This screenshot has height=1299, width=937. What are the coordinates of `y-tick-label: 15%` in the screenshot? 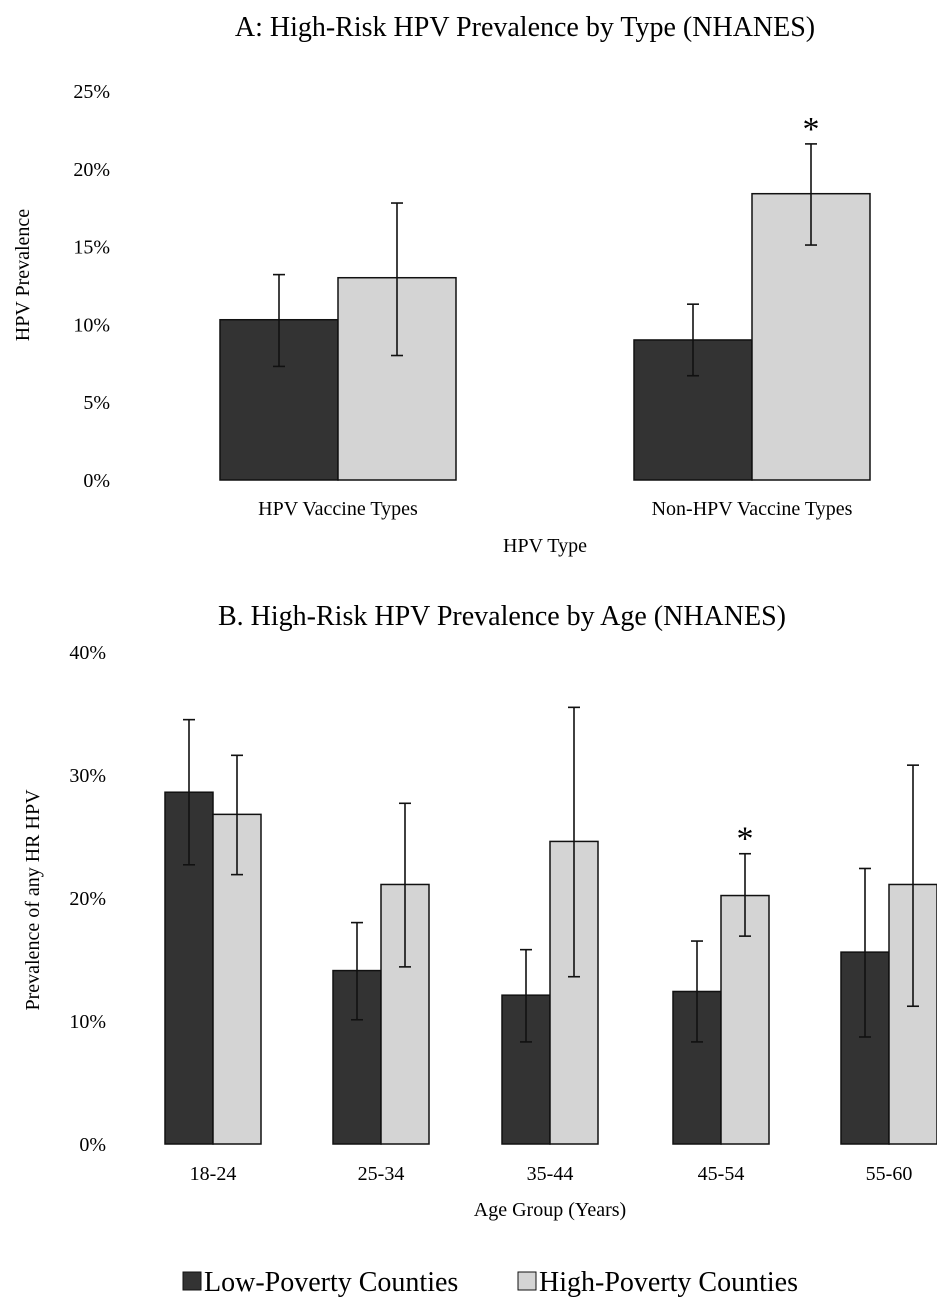 It's located at (91, 248).